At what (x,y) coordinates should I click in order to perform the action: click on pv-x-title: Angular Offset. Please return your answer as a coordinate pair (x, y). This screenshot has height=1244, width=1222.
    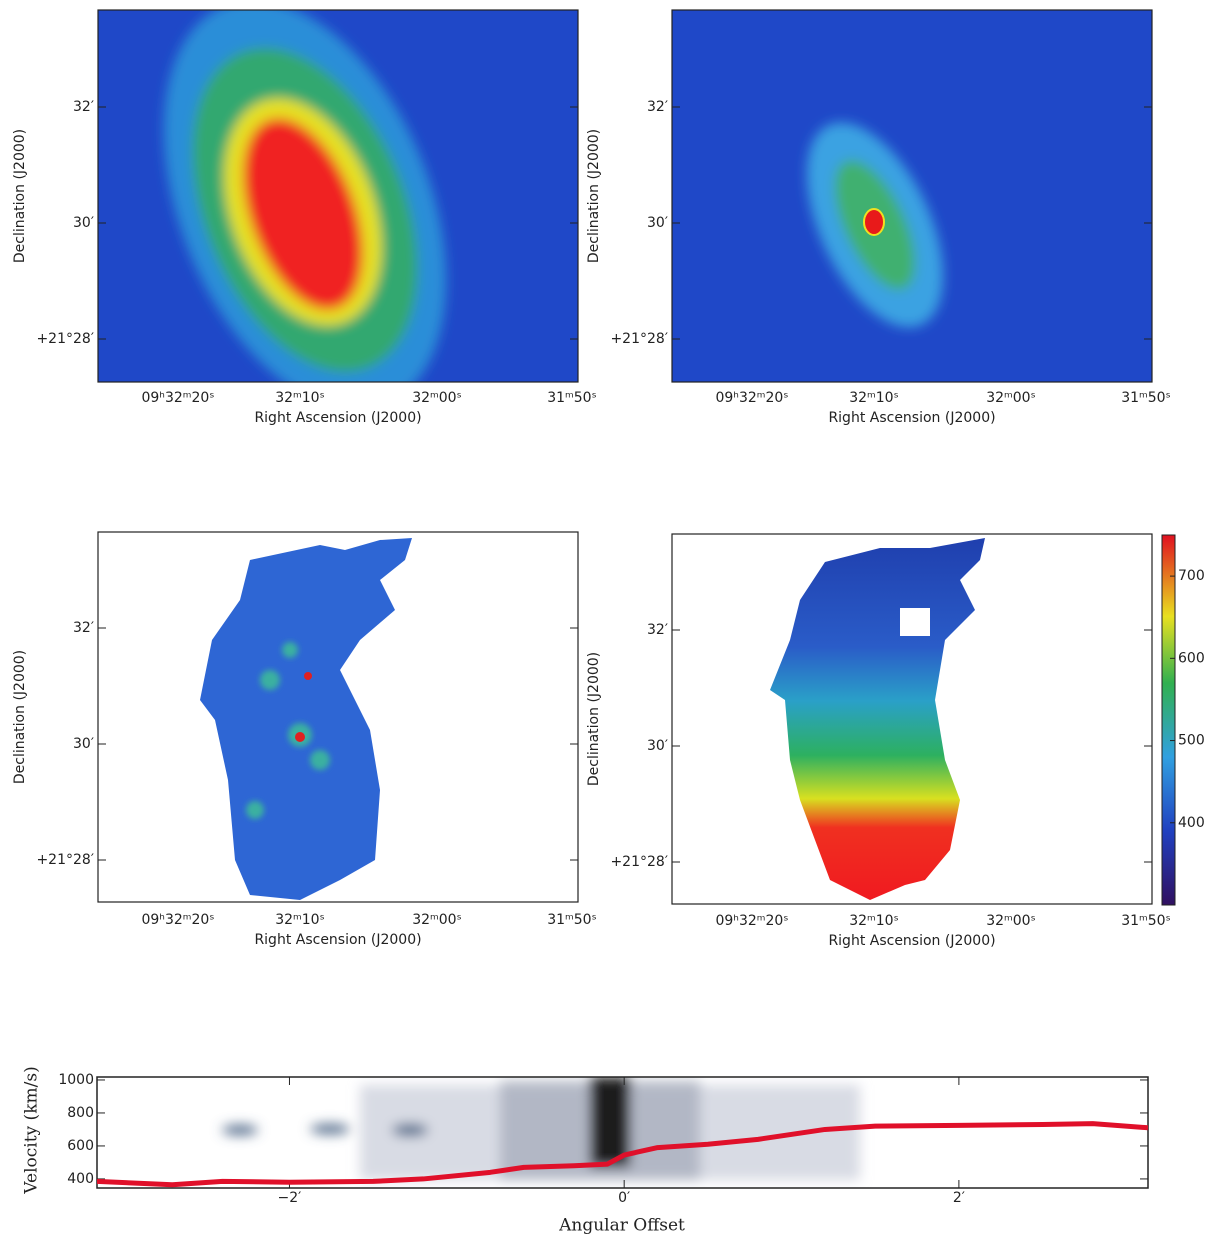
    Looking at the image, I should click on (621, 1226).